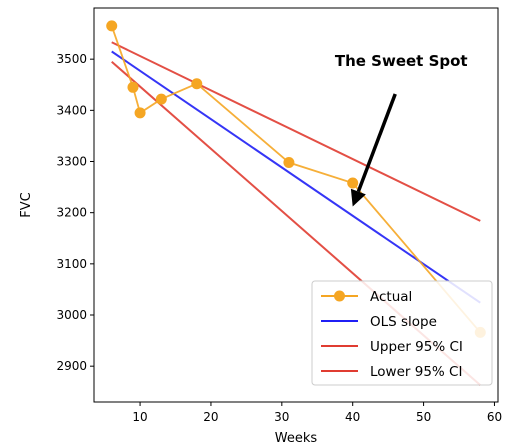  What do you see at coordinates (401, 61) in the screenshot?
I see `annotation-text: The Sweet Spot` at bounding box center [401, 61].